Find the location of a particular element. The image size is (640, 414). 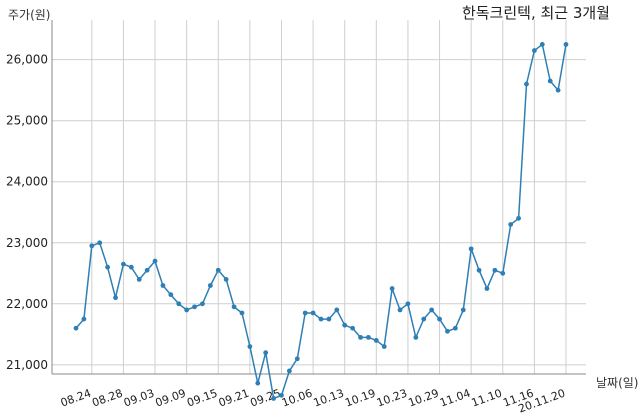

y-tick-label: 23,000 is located at coordinates (27, 243).